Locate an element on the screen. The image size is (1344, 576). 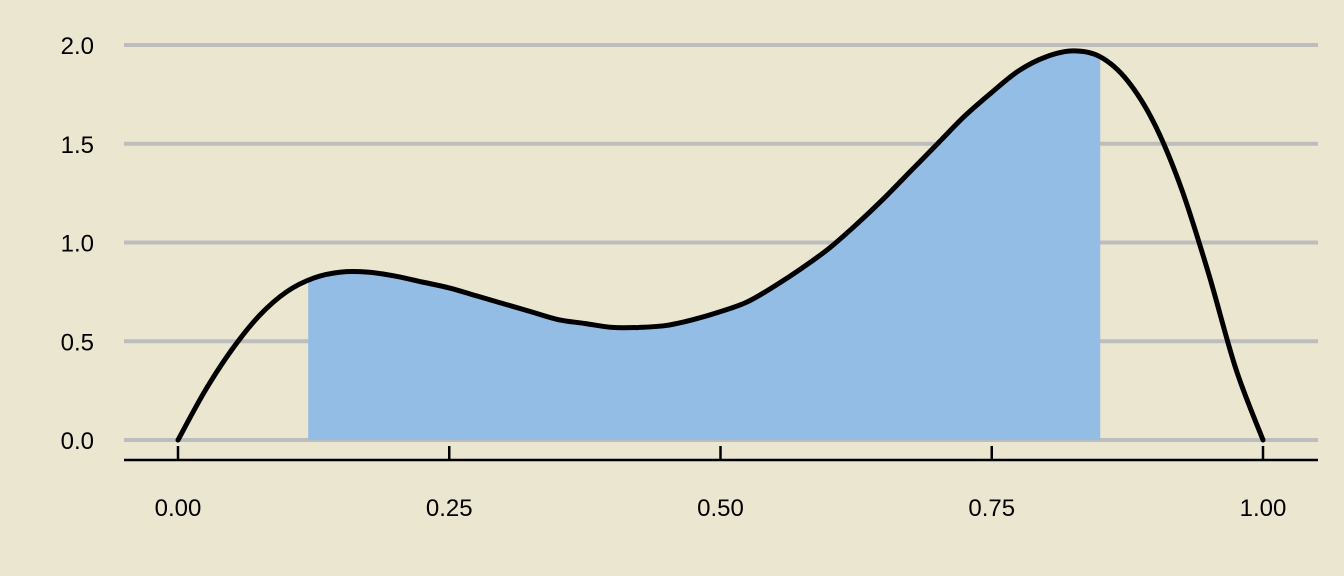
x-tick-label: 1.00 is located at coordinates (1263, 508).